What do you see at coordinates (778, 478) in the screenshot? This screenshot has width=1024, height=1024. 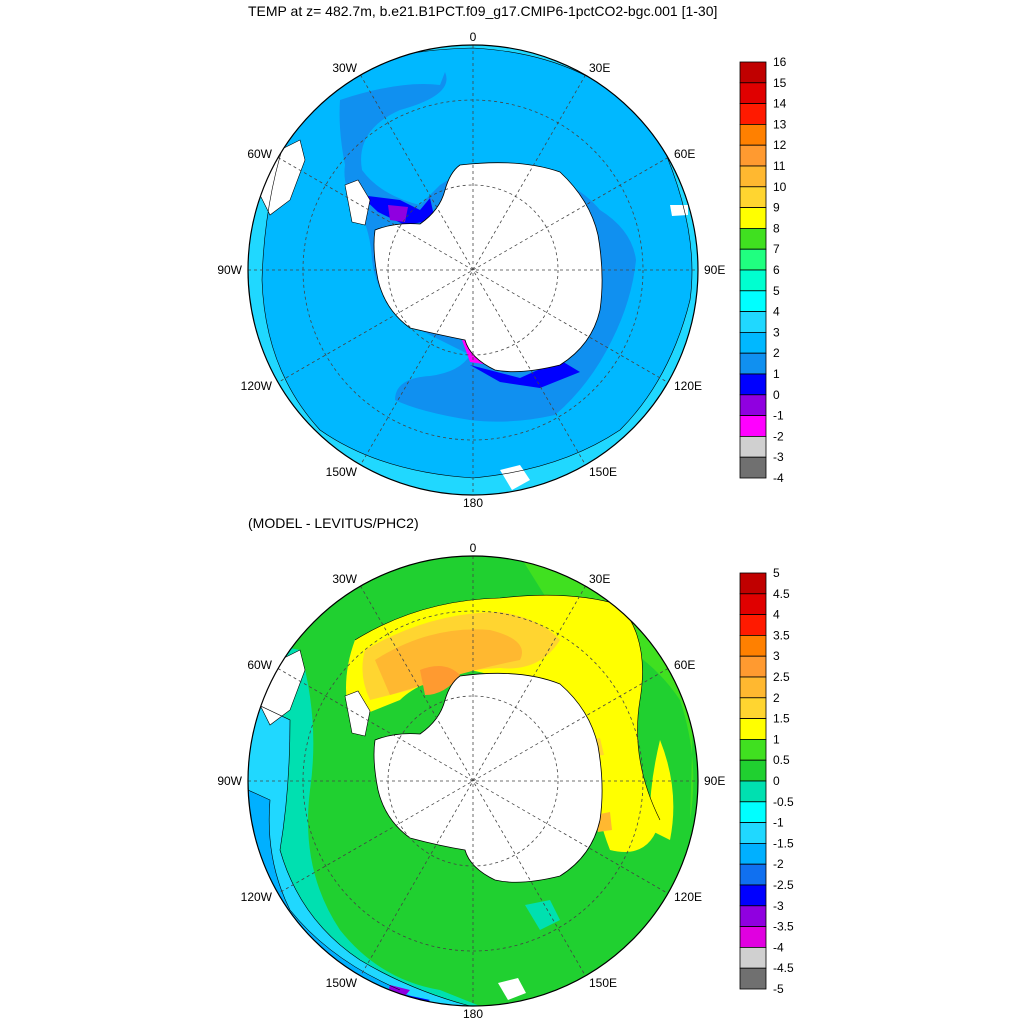 I see `cb1-tick-label: -4` at bounding box center [778, 478].